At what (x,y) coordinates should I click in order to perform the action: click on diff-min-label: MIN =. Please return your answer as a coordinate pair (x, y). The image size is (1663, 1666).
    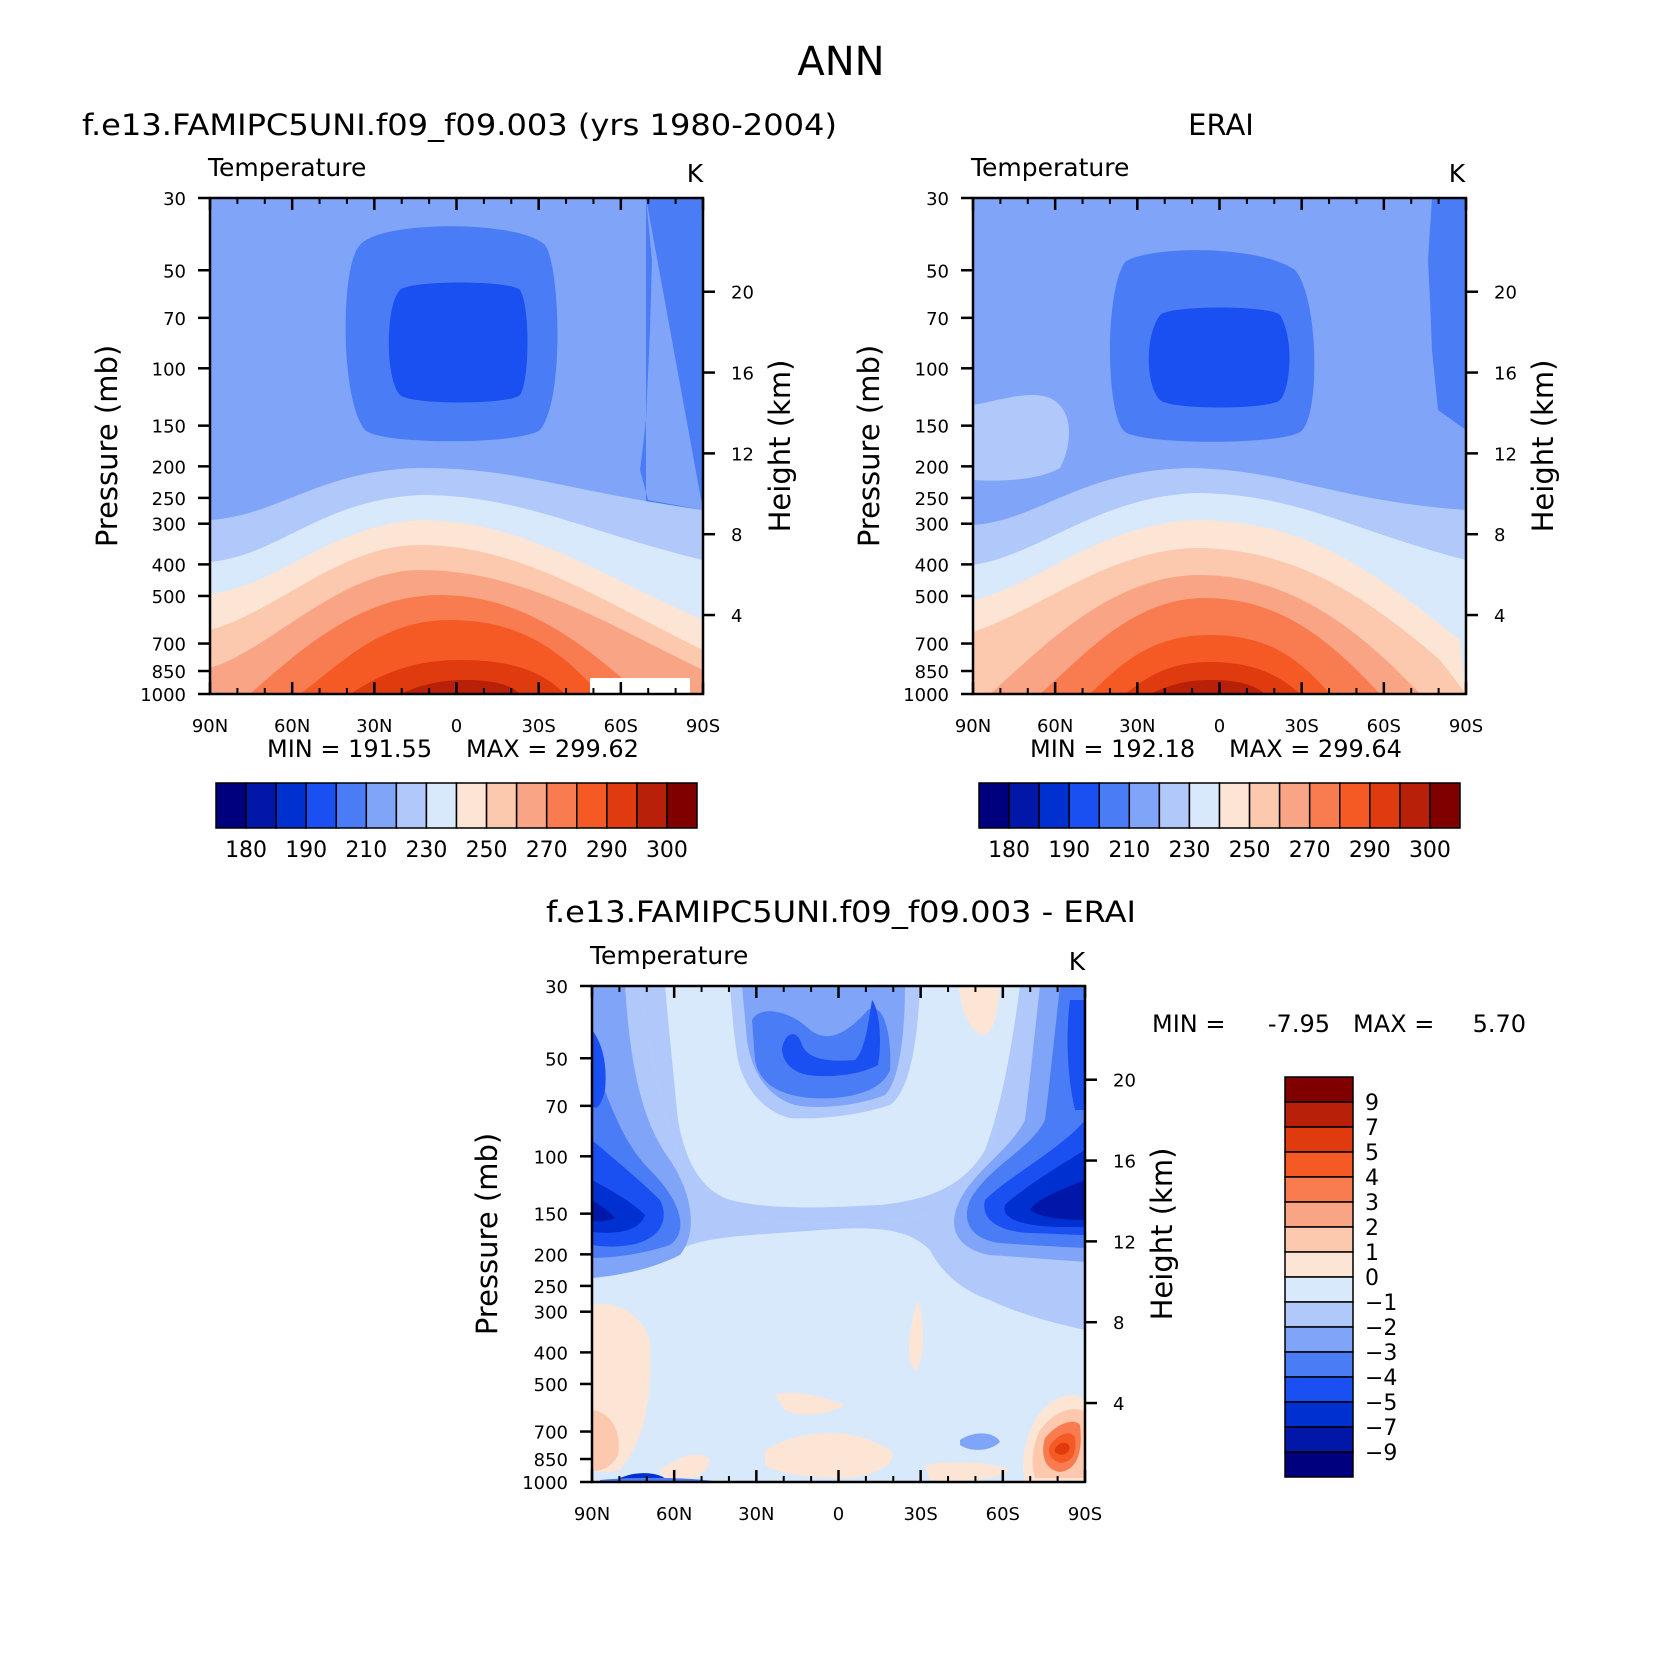
    Looking at the image, I should click on (1188, 1024).